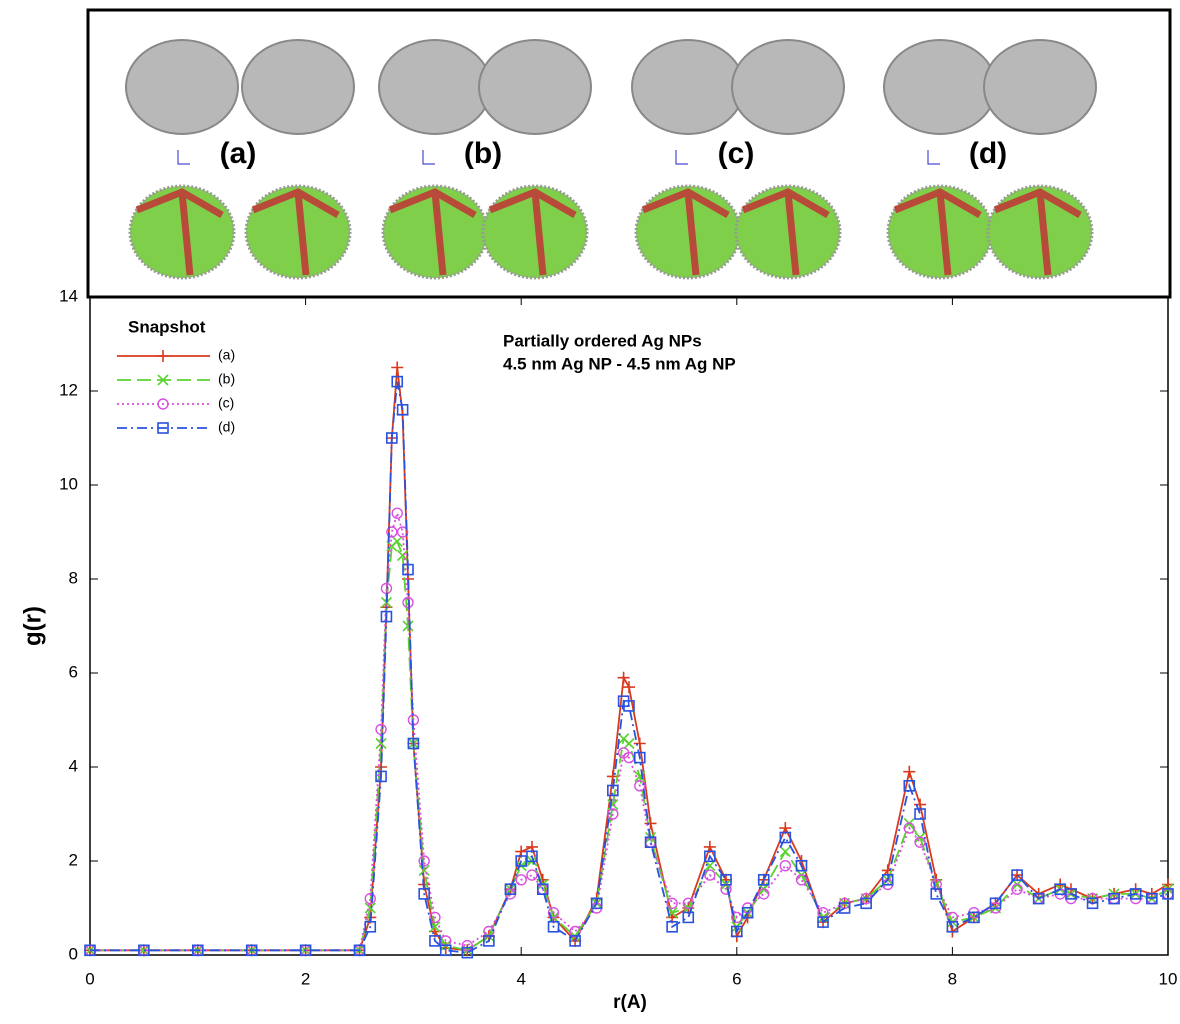 The width and height of the screenshot is (1180, 1024). What do you see at coordinates (73, 953) in the screenshot?
I see `y-tick-label: 0` at bounding box center [73, 953].